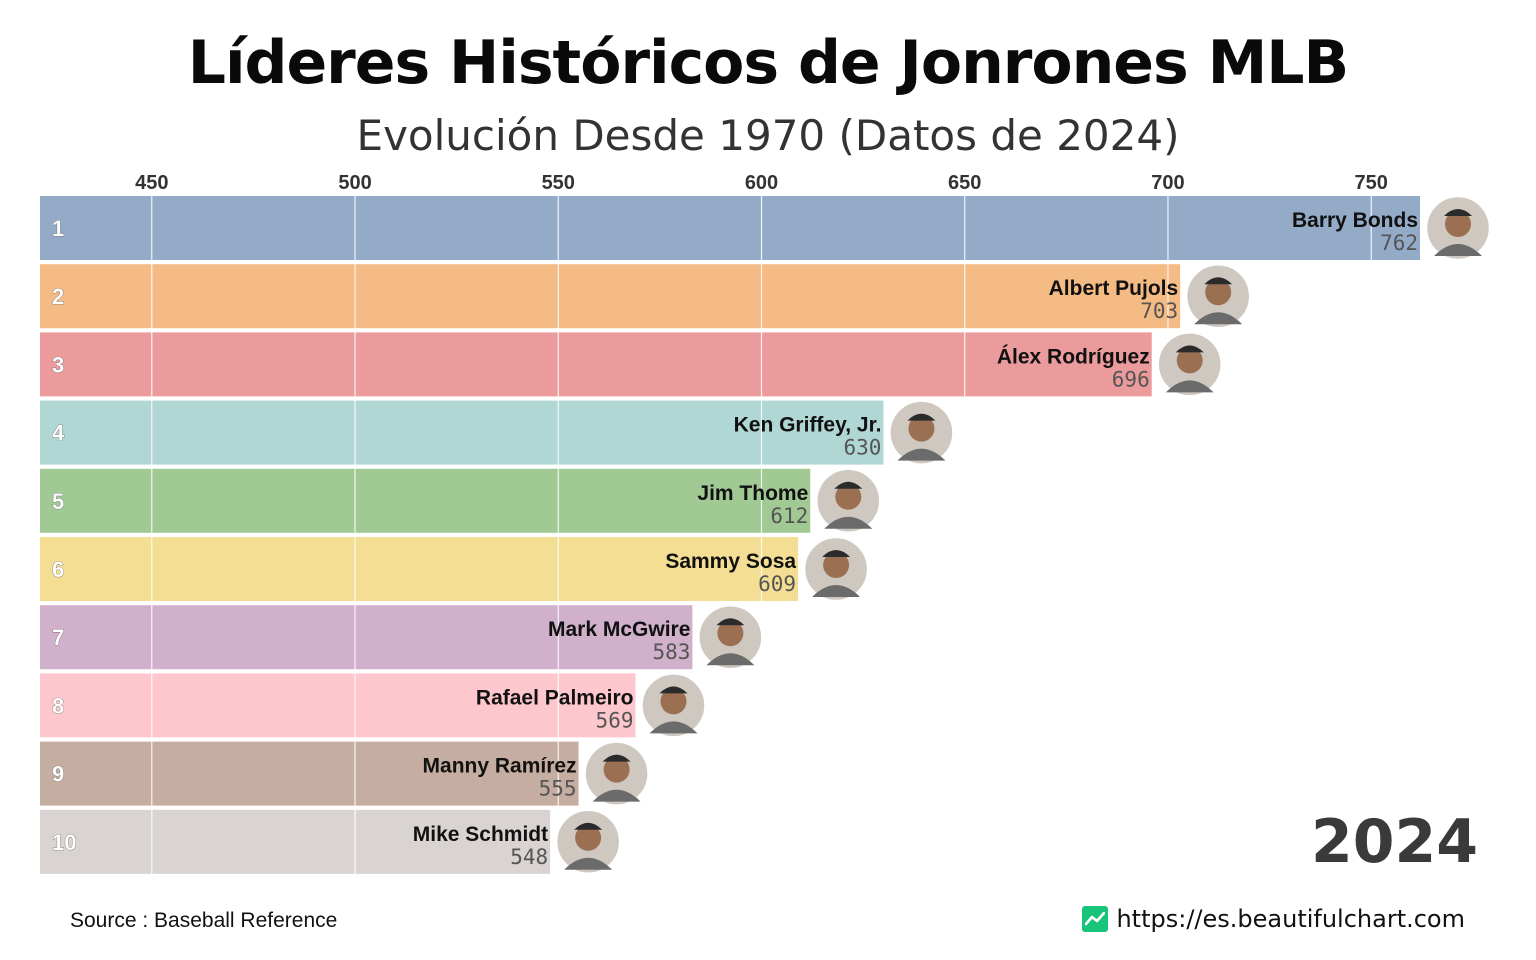 The width and height of the screenshot is (1536, 960). I want to click on tick-label-750: 750, so click(1371, 183).